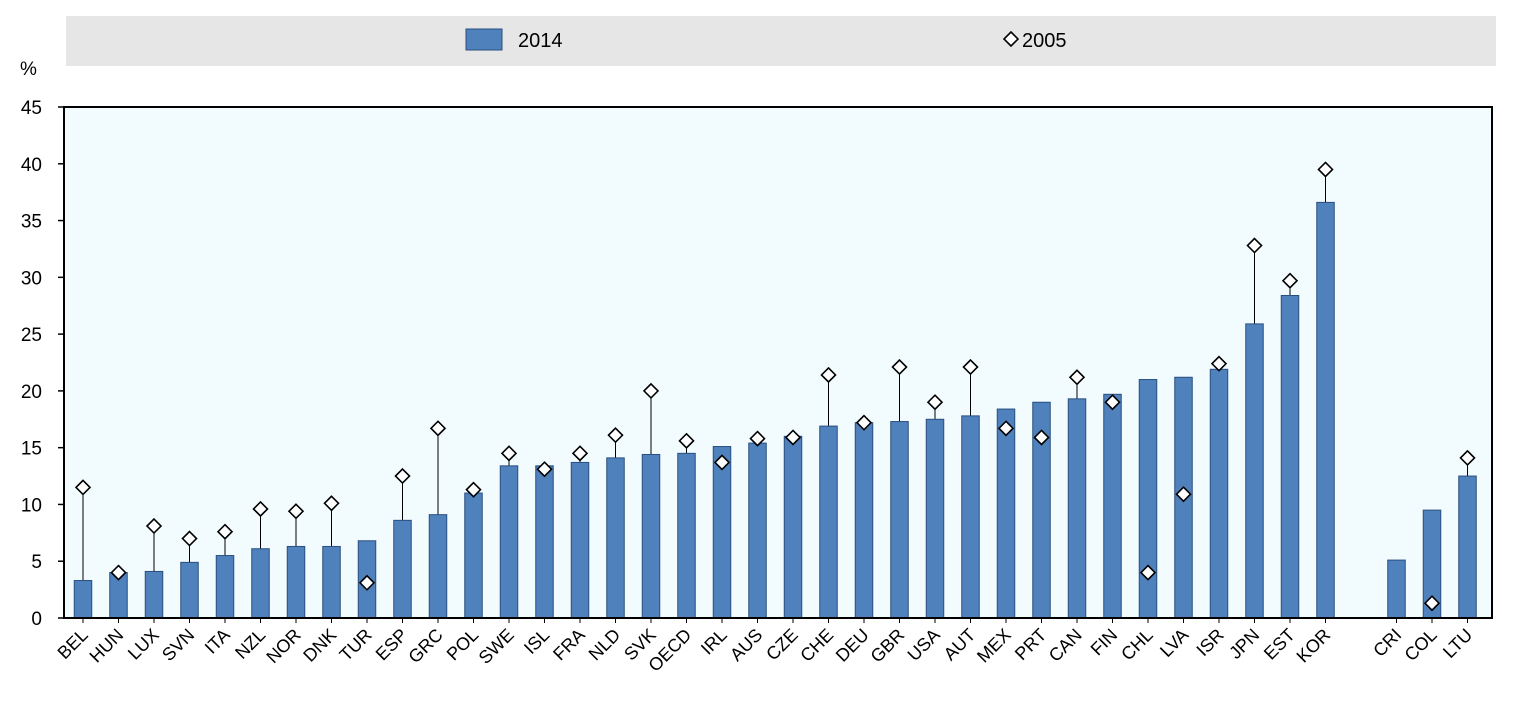 The height and width of the screenshot is (702, 1518). Describe the element at coordinates (781, 41) in the screenshot. I see `legend: 2014 2005` at that location.